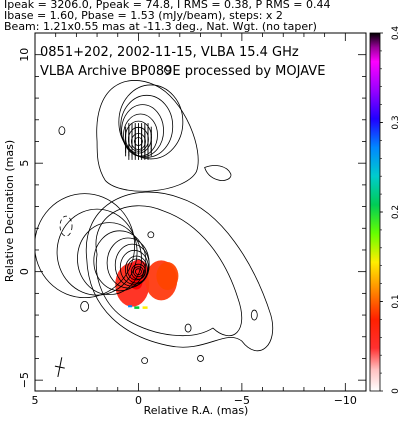  I want to click on y-tick-label: 5, so click(24, 163).